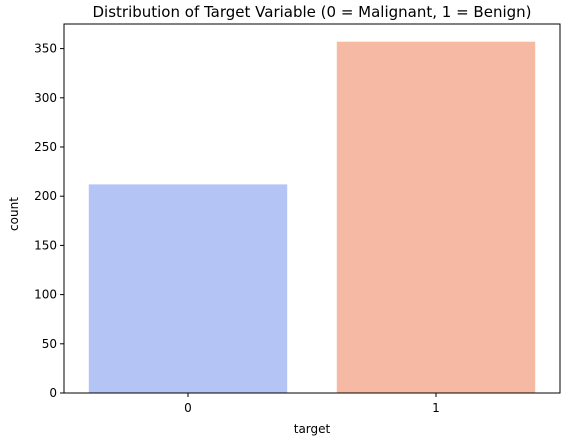  What do you see at coordinates (45, 196) in the screenshot?
I see `y-tick-label-200: 200` at bounding box center [45, 196].